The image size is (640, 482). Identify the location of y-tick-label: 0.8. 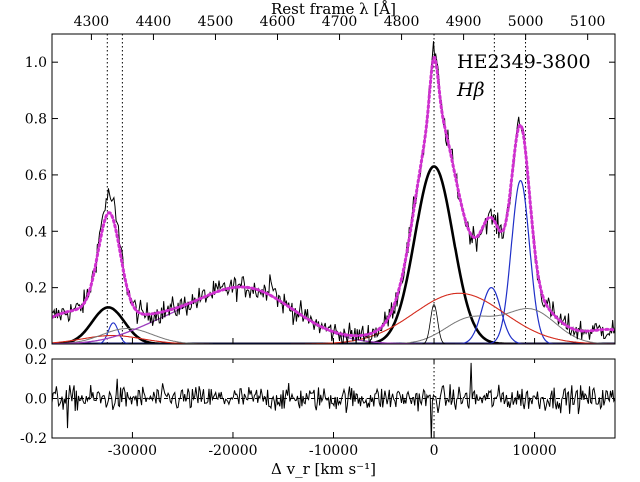
(36, 120).